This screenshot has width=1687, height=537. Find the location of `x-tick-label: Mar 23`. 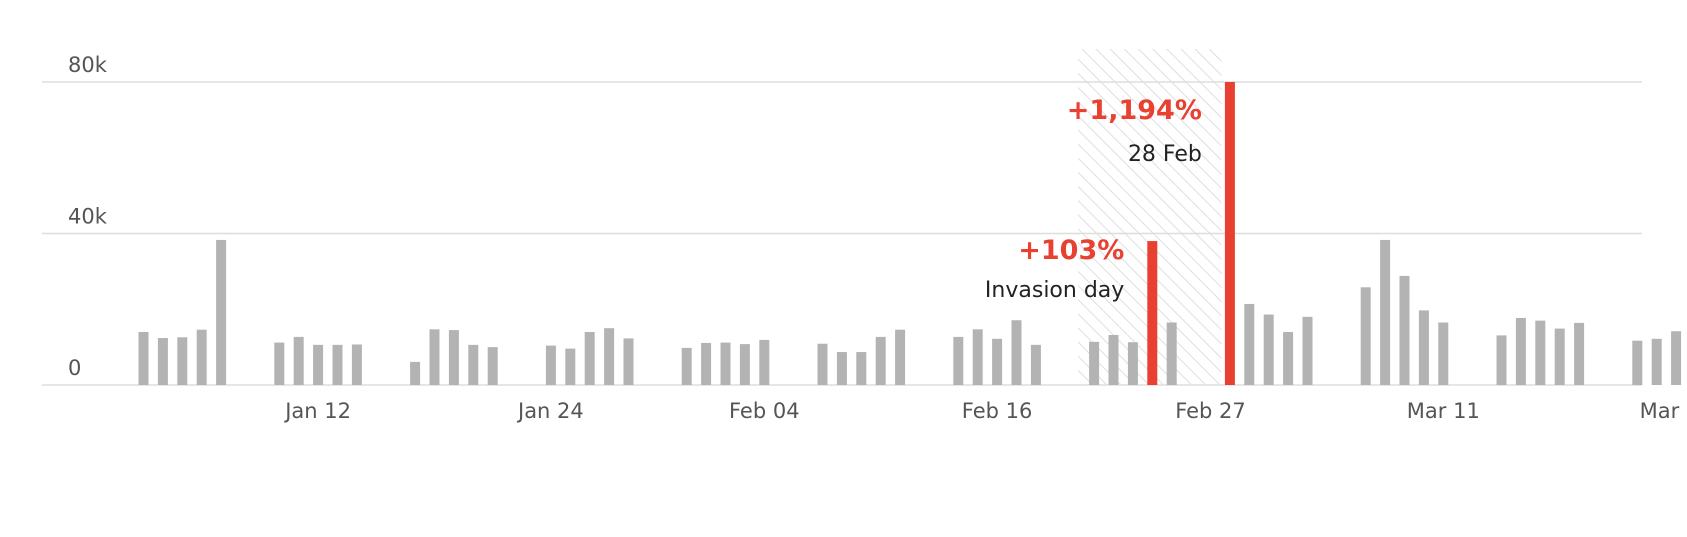

x-tick-label: Mar 23 is located at coordinates (1663, 411).